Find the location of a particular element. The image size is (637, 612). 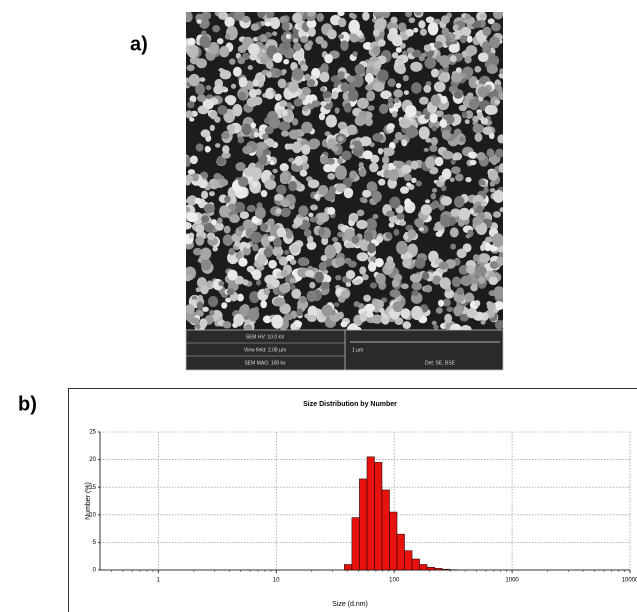

y-tick-label: 0 is located at coordinates (95, 571).